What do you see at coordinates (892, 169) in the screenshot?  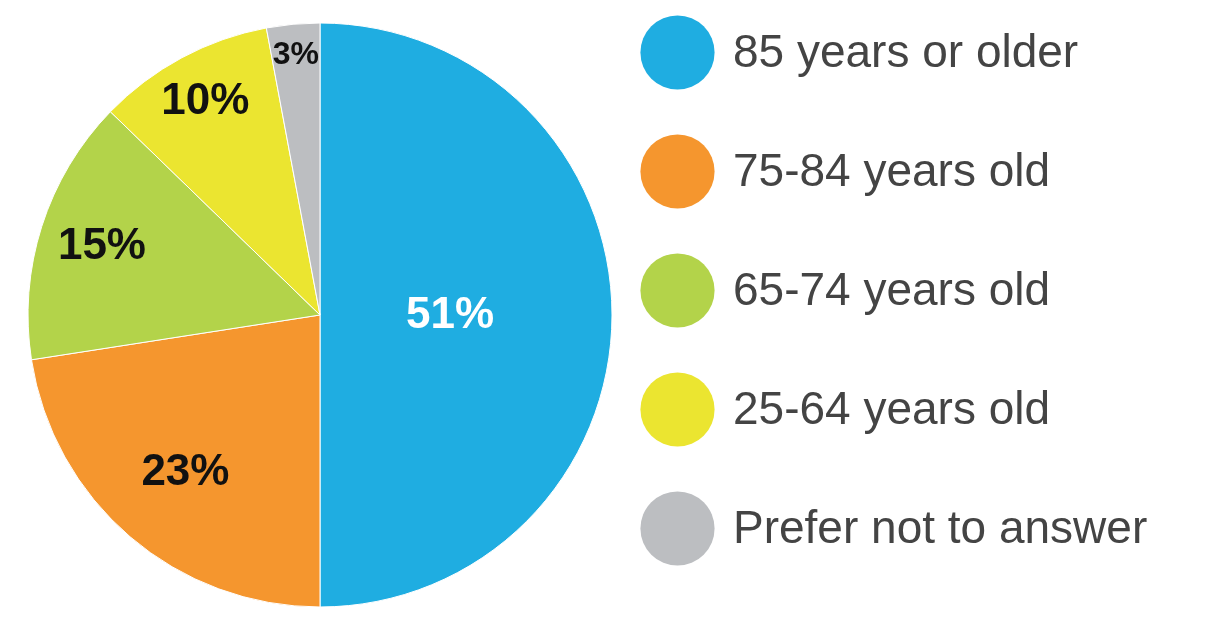 I see `legend-label: 75-84 years old` at bounding box center [892, 169].